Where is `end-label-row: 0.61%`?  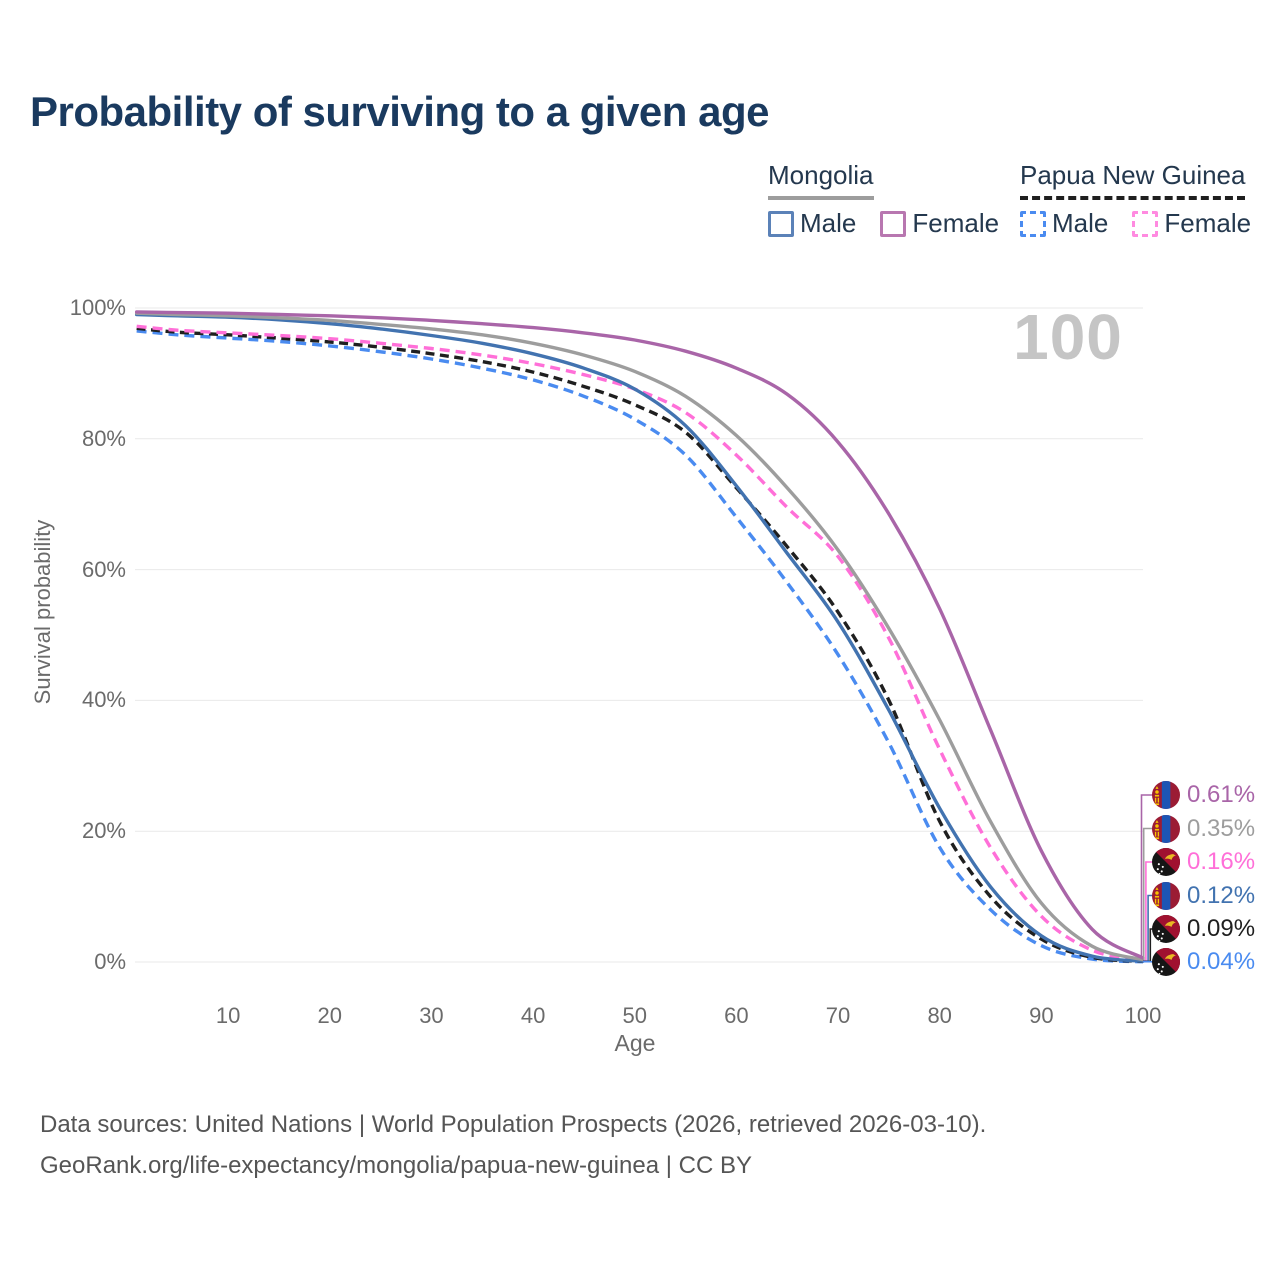 end-label-row: 0.61% is located at coordinates (1203, 795).